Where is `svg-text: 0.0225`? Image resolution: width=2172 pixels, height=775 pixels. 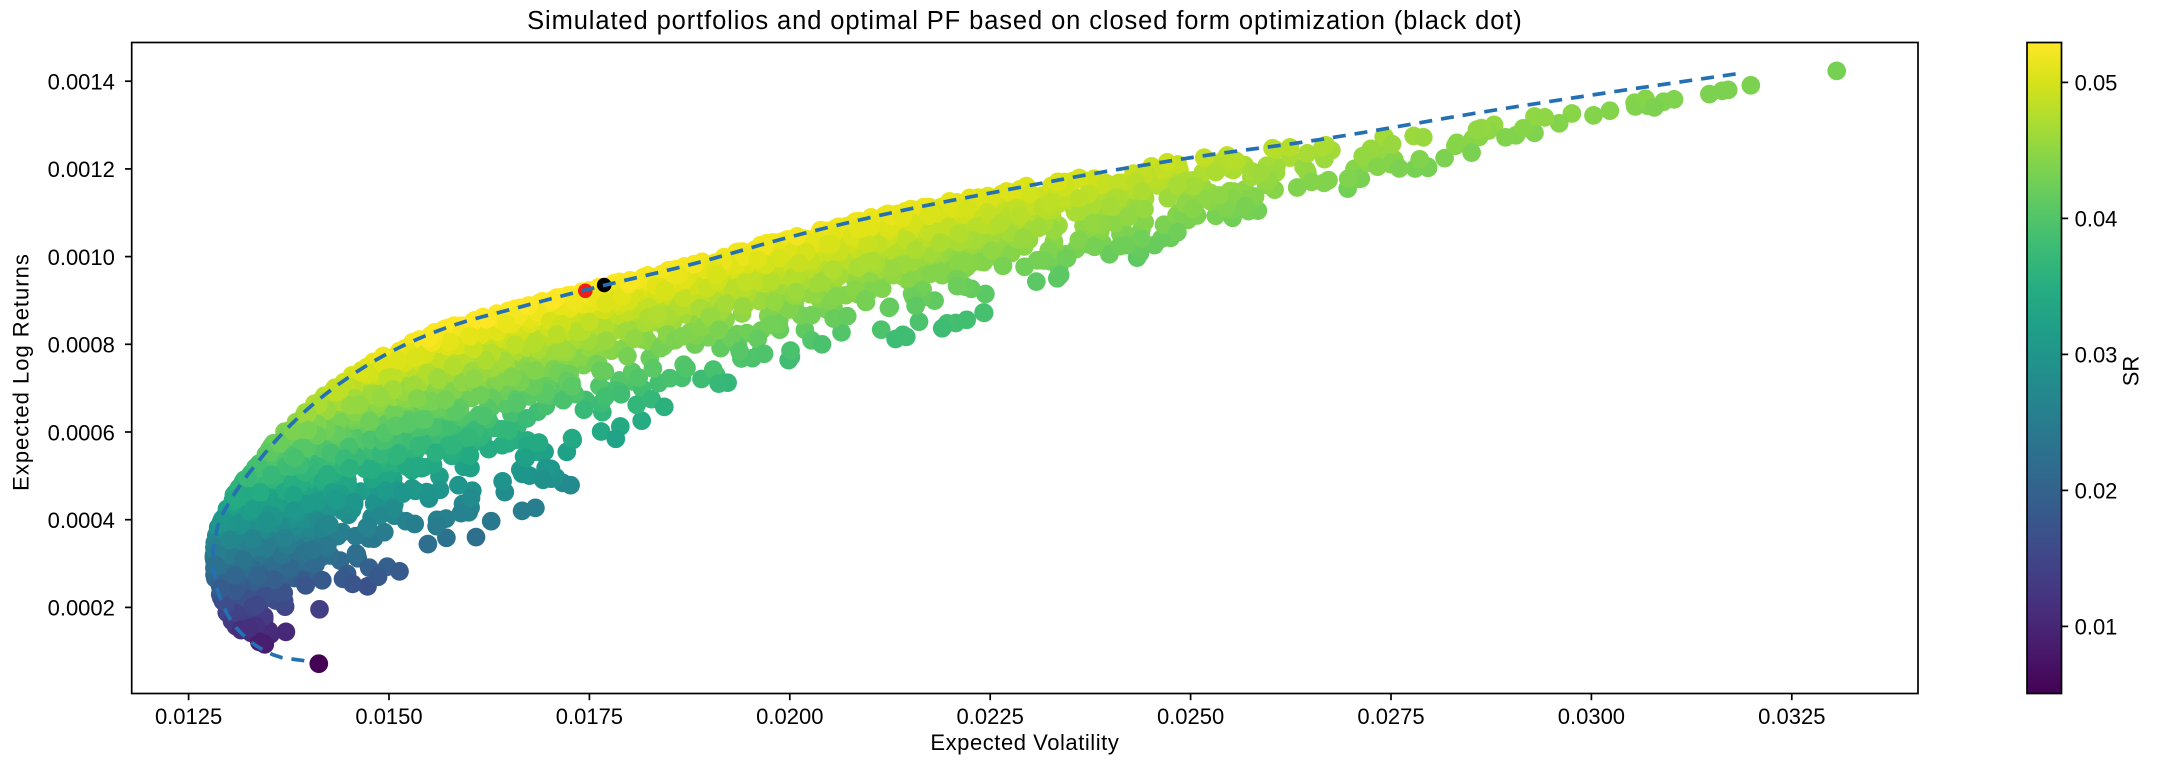 svg-text: 0.0225 is located at coordinates (990, 716).